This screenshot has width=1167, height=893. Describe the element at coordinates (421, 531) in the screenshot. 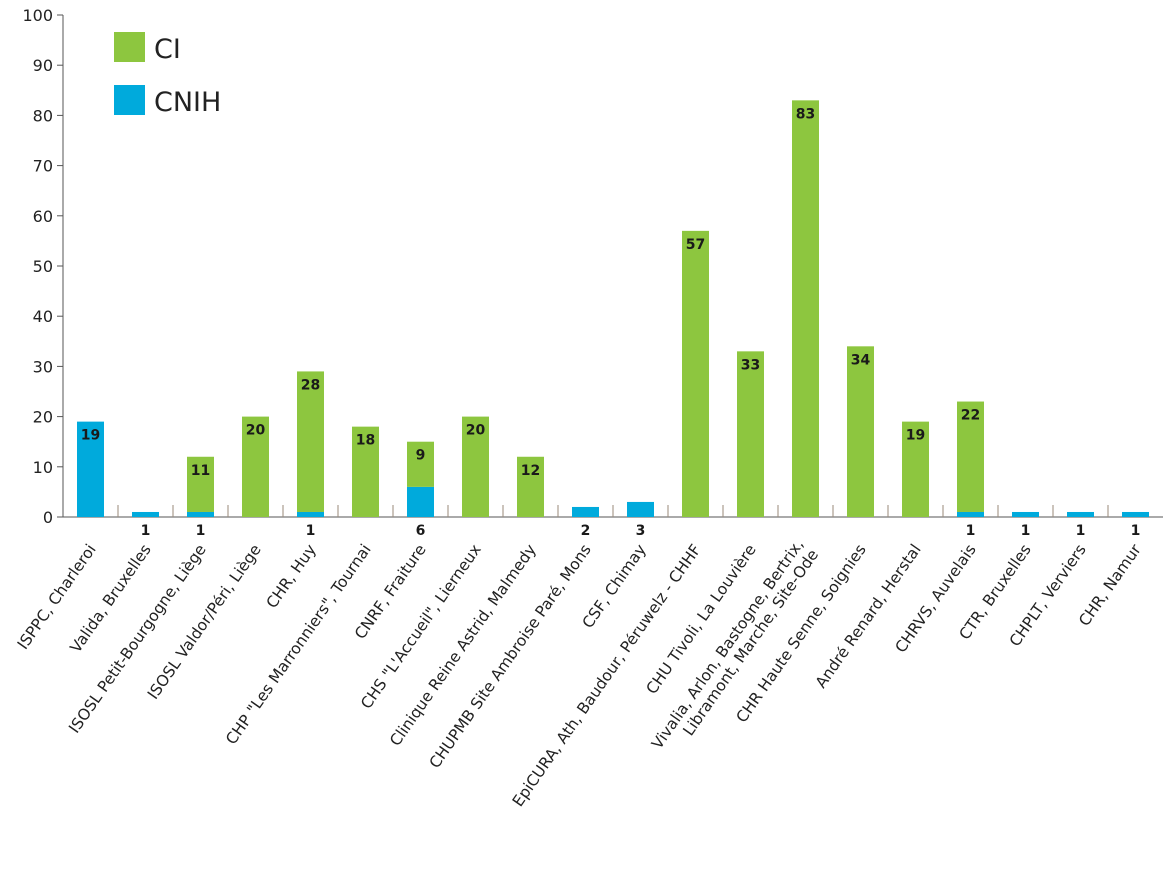

I see `data-label-cnih: 6` at that location.